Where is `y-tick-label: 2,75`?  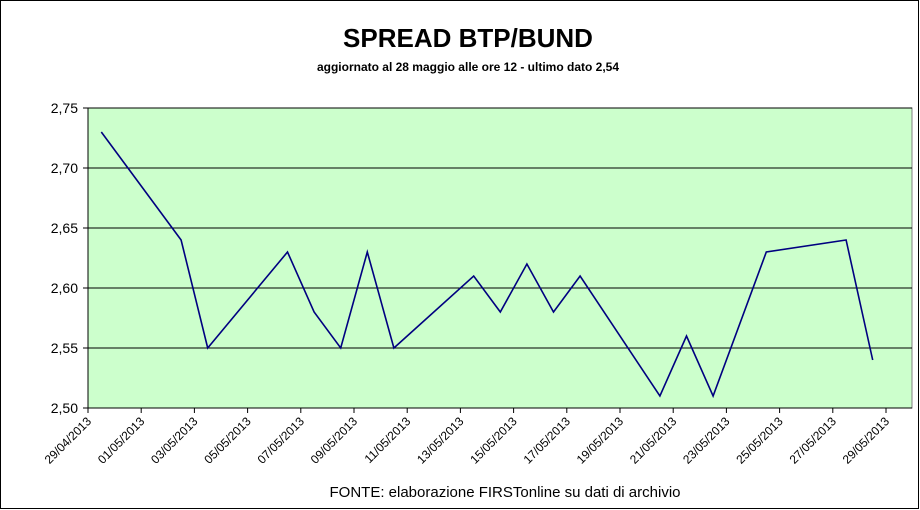 y-tick-label: 2,75 is located at coordinates (64, 108).